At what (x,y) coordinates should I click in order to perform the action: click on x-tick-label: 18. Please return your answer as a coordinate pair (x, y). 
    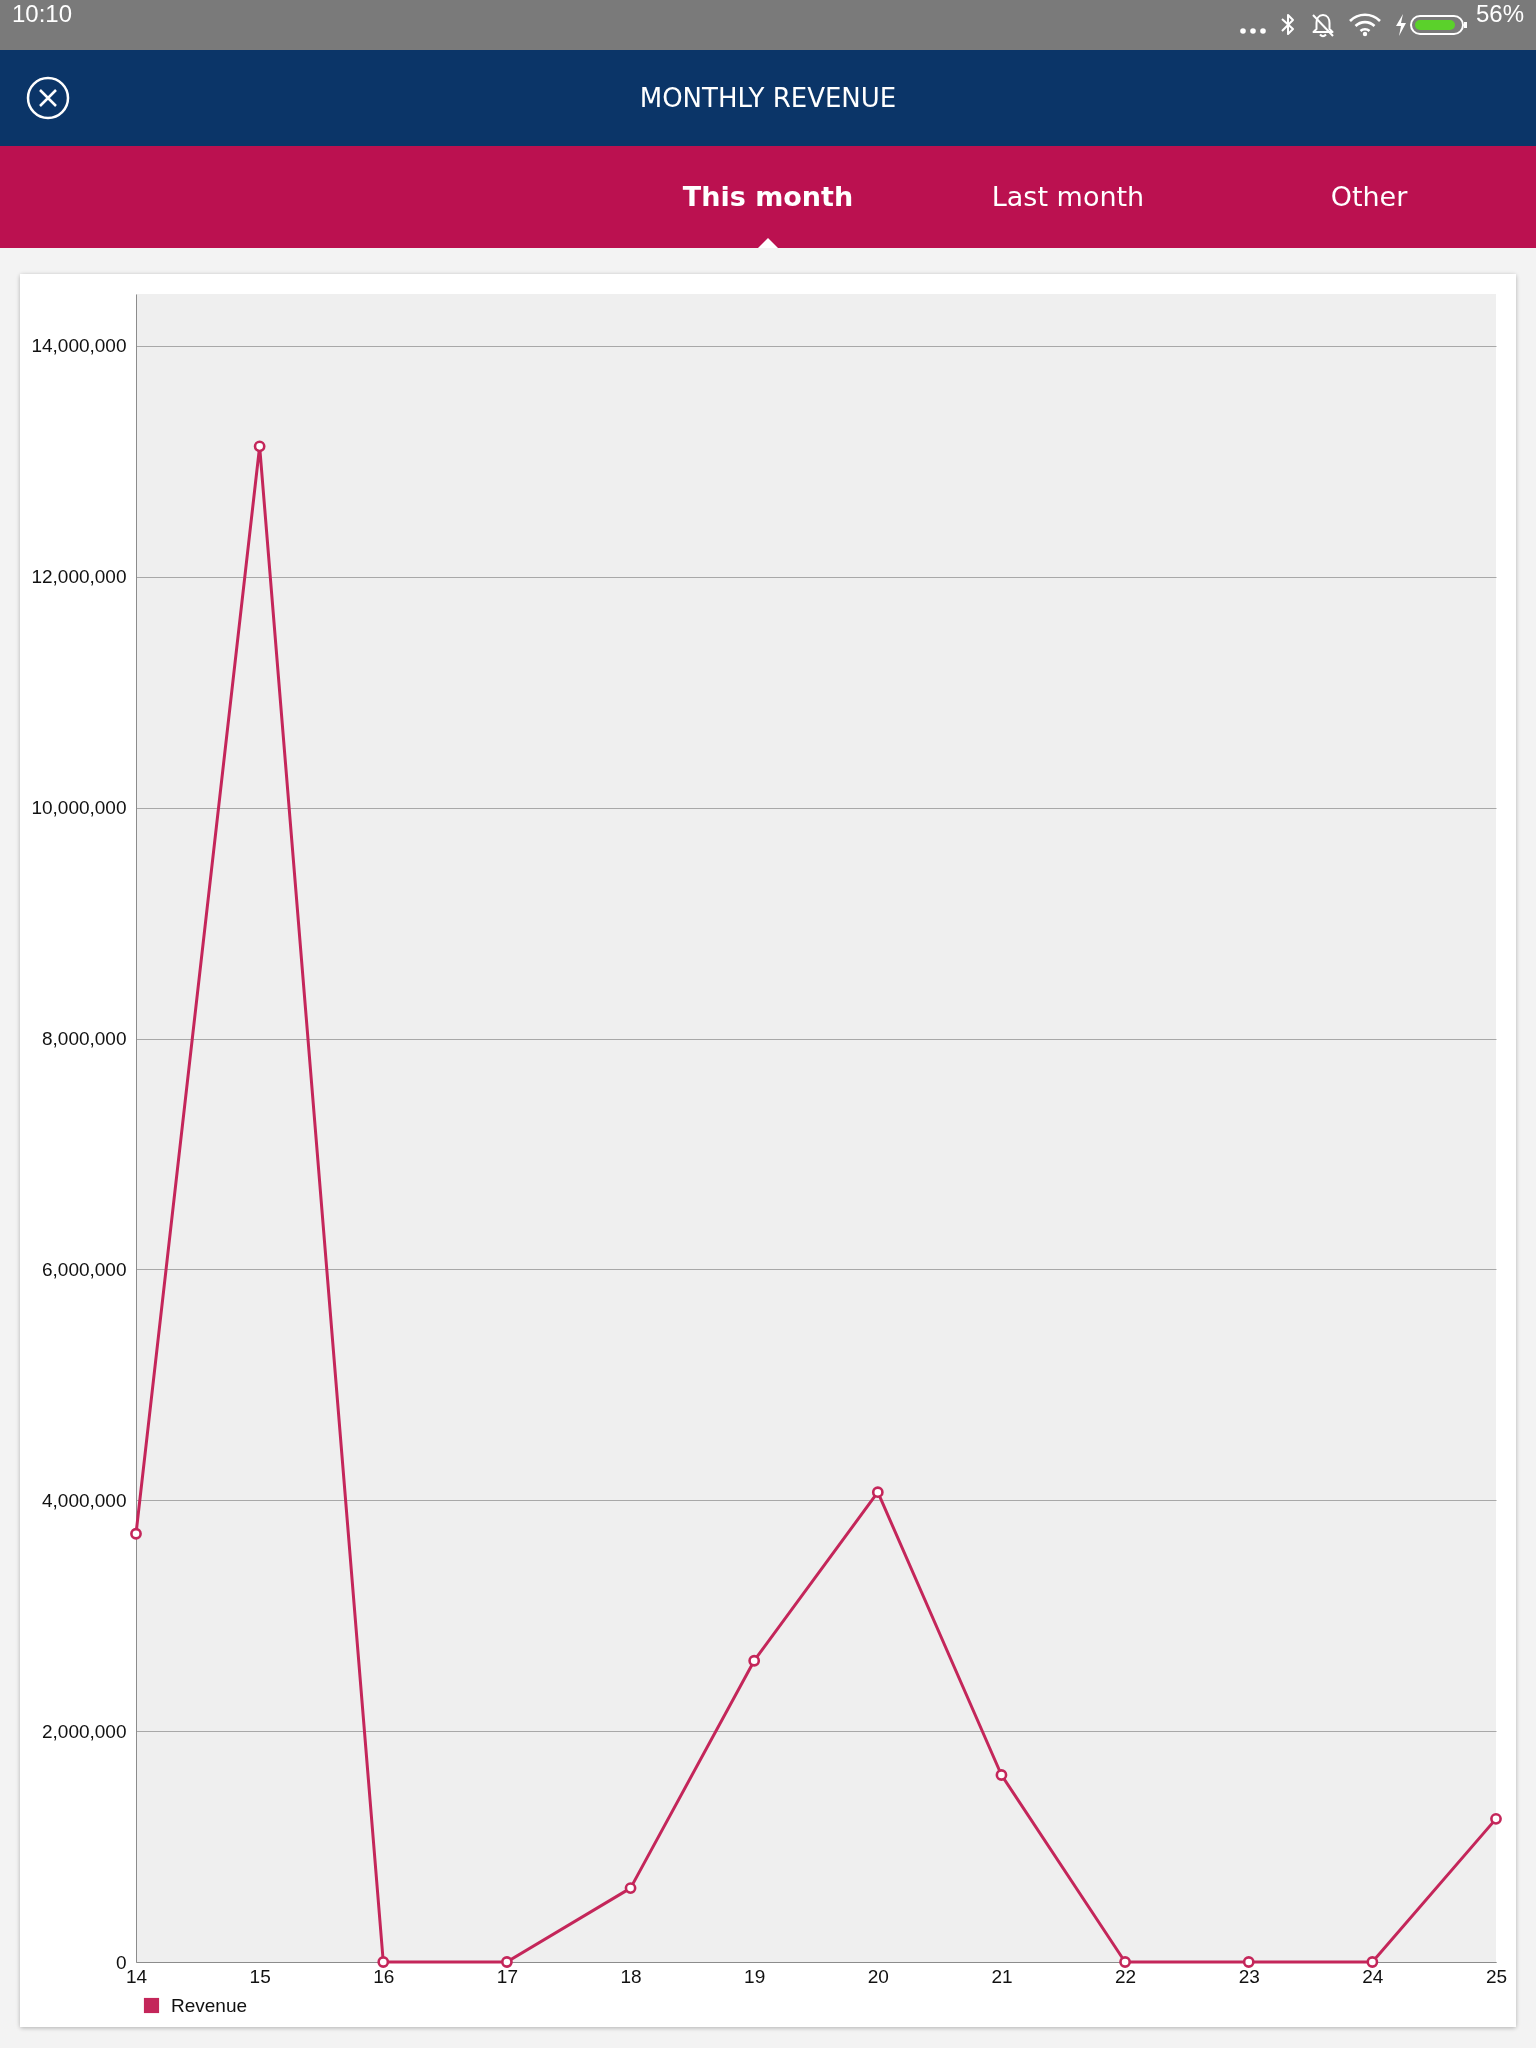
    Looking at the image, I should click on (631, 1976).